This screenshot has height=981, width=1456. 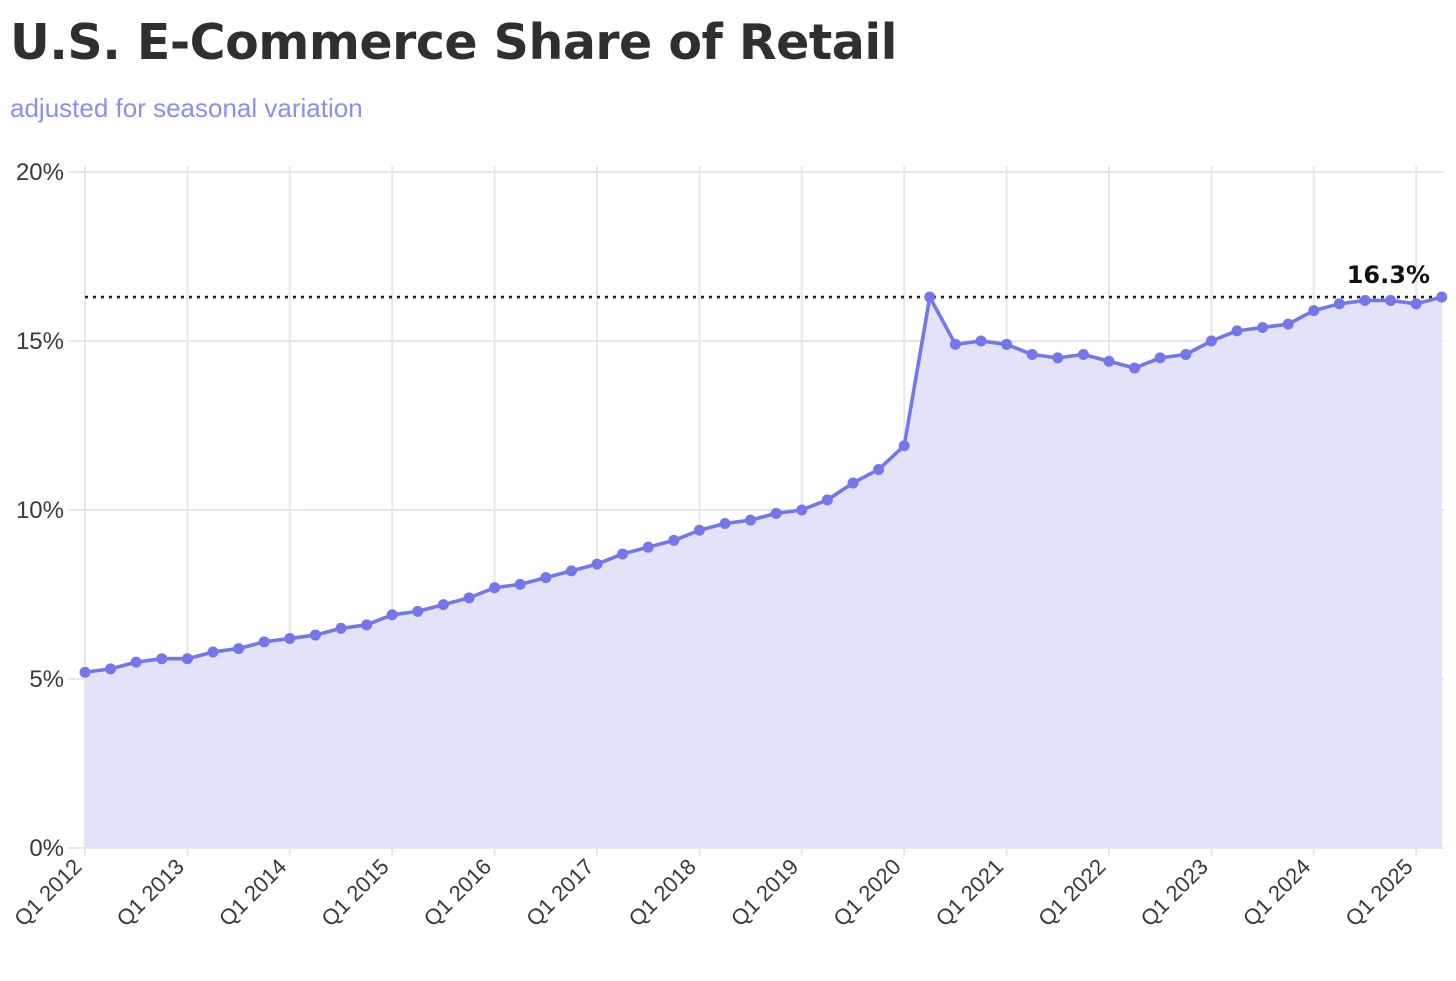 I want to click on x-tick-label: Q1 2022, so click(x=1071, y=892).